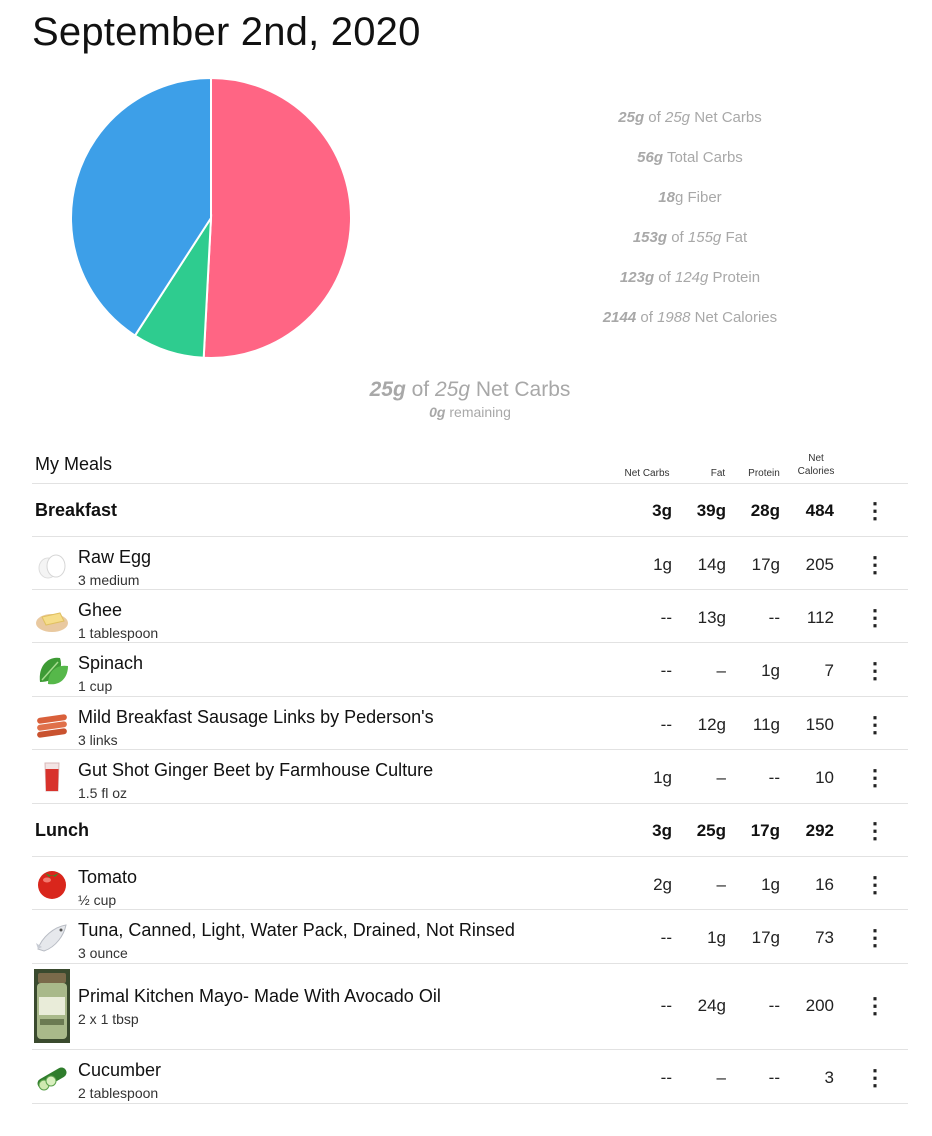 The width and height of the screenshot is (932, 1136). Describe the element at coordinates (819, 830) in the screenshot. I see `meal-calories: 292` at that location.